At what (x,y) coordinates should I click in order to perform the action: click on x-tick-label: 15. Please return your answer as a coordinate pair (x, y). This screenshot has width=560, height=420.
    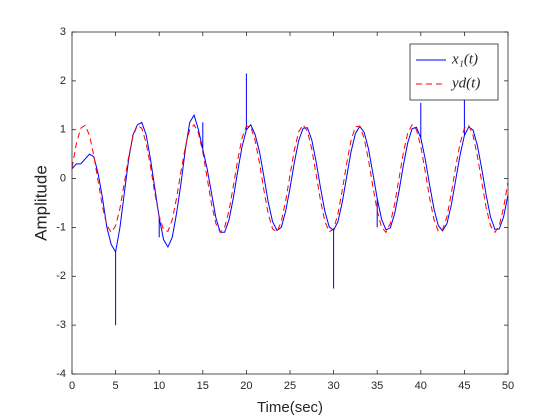
    Looking at the image, I should click on (203, 386).